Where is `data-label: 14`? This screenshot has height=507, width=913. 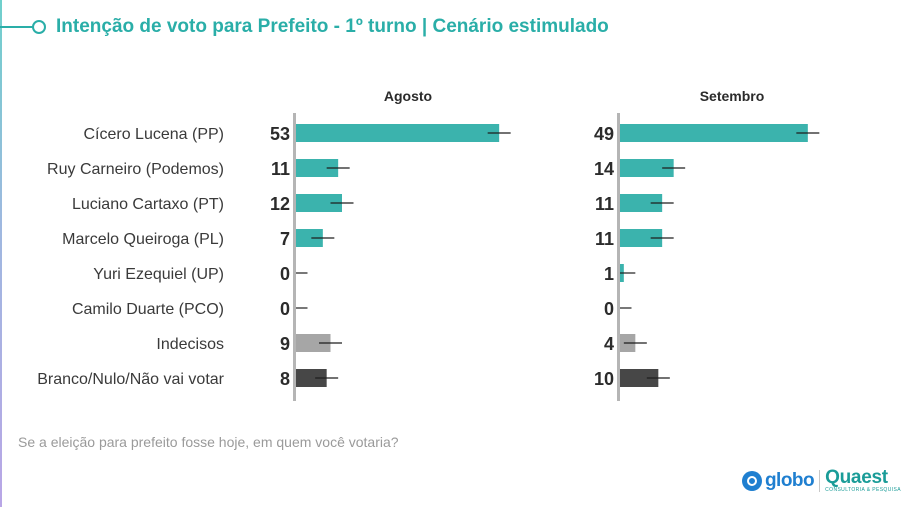 data-label: 14 is located at coordinates (604, 169).